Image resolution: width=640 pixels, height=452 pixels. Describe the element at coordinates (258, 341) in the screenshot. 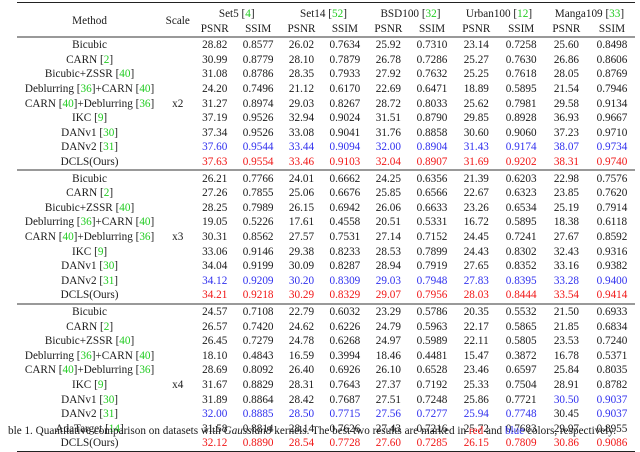

I see `ssim-cell: 0.7279` at that location.